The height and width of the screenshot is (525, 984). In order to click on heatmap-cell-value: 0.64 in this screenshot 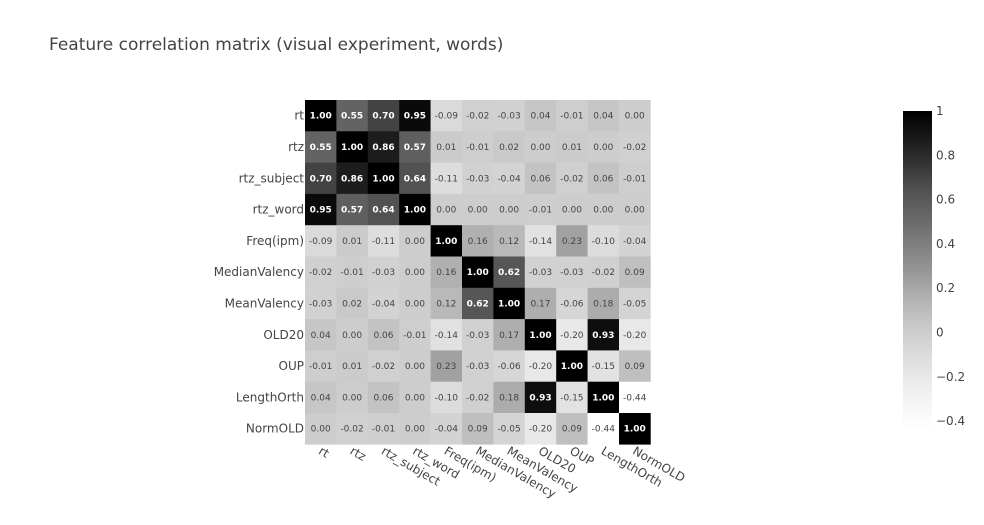, I will do `click(415, 179)`.